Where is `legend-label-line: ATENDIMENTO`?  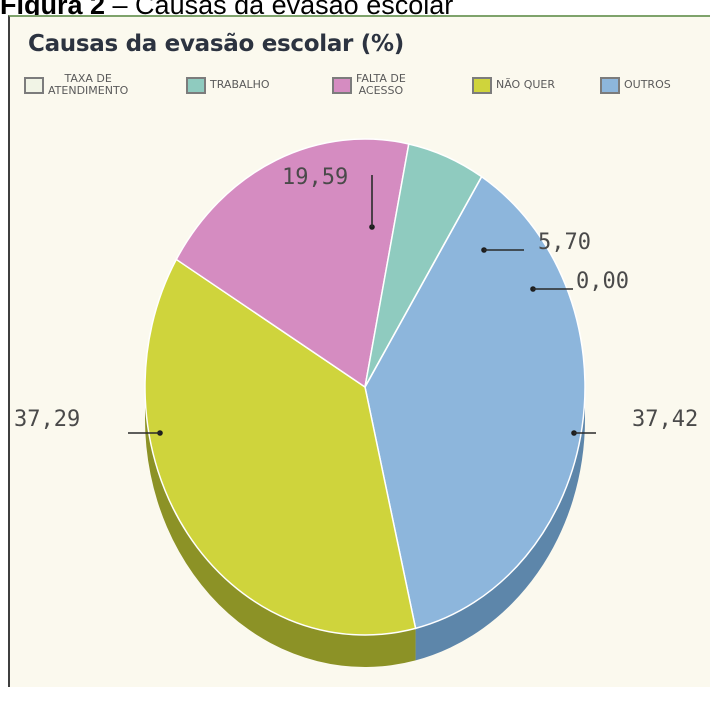
legend-label-line: ATENDIMENTO is located at coordinates (88, 90).